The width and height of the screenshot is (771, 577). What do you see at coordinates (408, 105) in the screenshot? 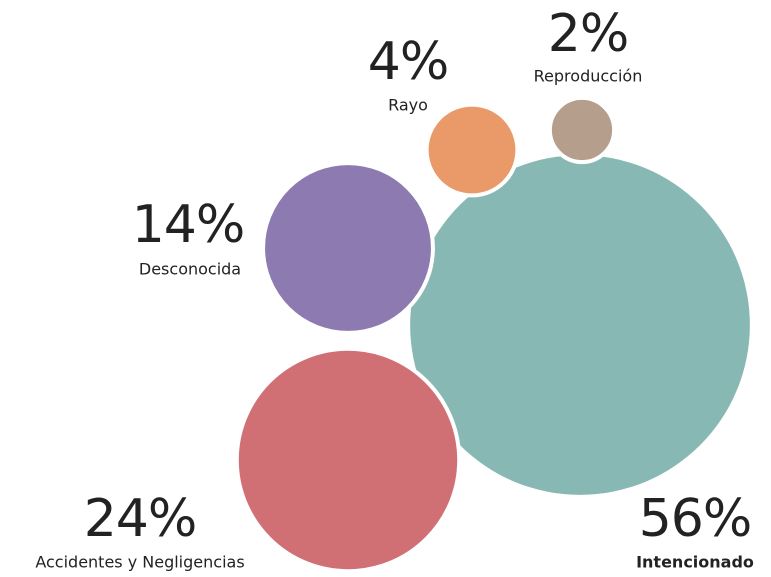
I see `category-label: Rayo` at bounding box center [408, 105].